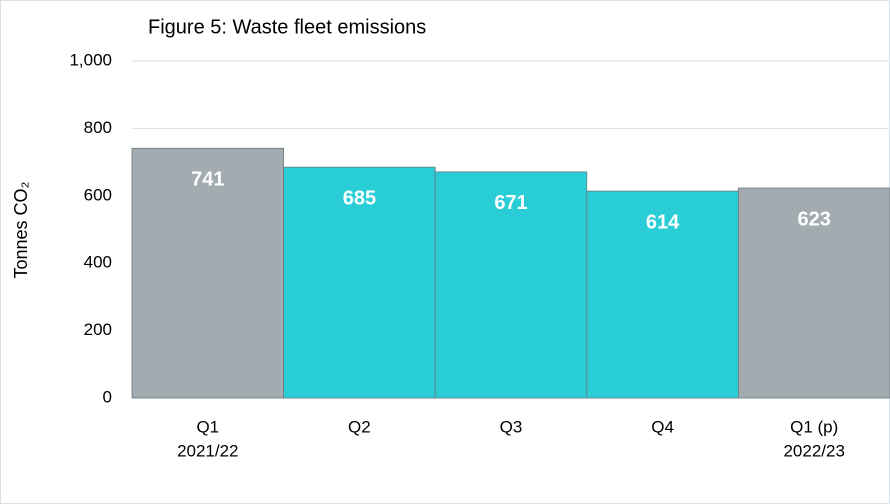 The image size is (890, 504). I want to click on x-tick-label: Q1, so click(207, 426).